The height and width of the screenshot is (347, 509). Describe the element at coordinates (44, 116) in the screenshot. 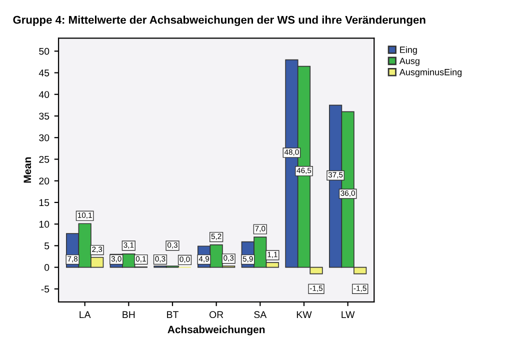

I see `y-tick-label: 35` at that location.